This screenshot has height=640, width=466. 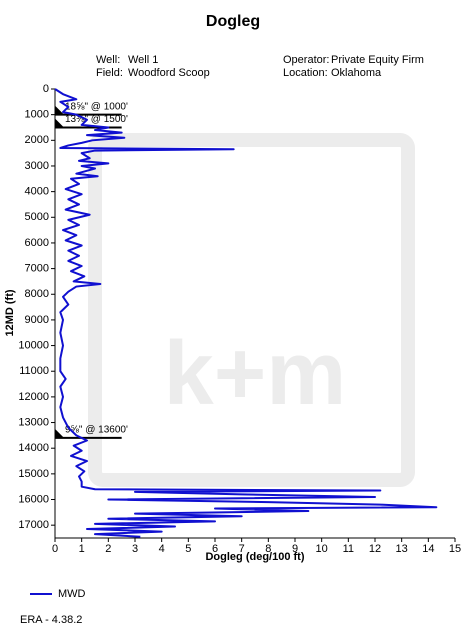 What do you see at coordinates (375, 549) in the screenshot?
I see `x-tick-label: 12` at bounding box center [375, 549].